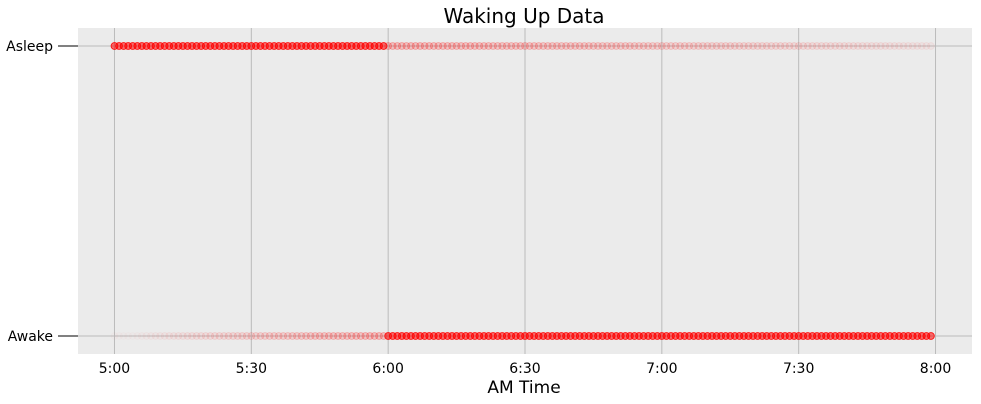 The width and height of the screenshot is (981, 404). Describe the element at coordinates (798, 369) in the screenshot. I see `x-tick-label: 7:30` at that location.